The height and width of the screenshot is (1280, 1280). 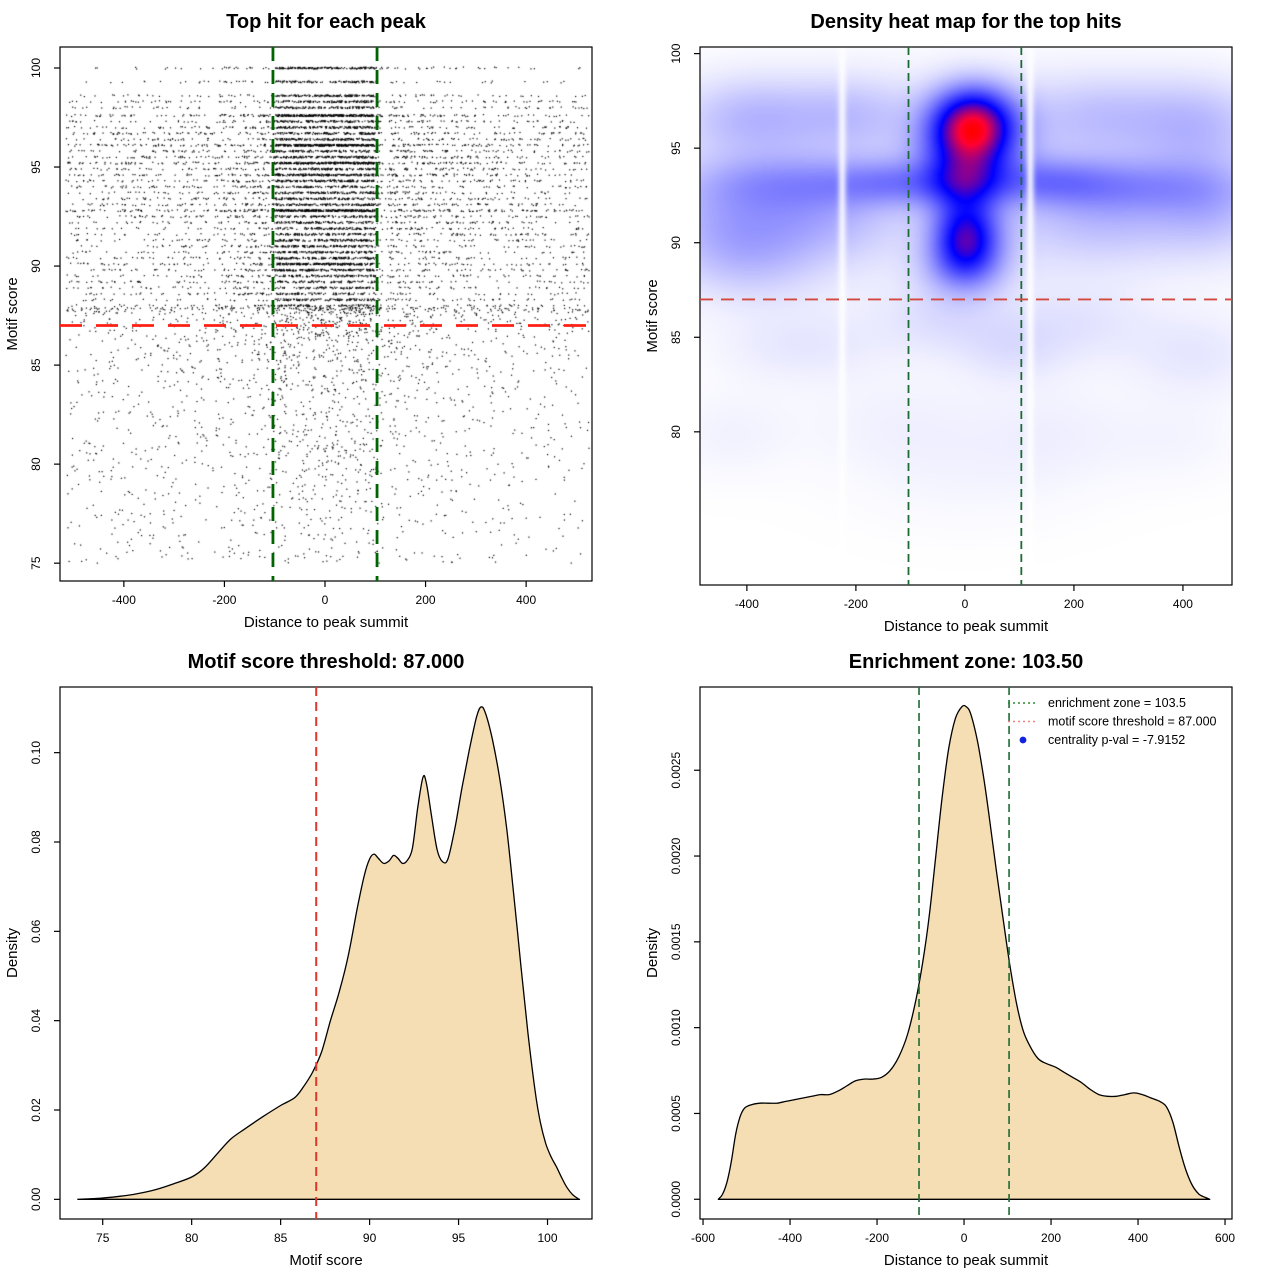 I want to click on x-tick-label: 95, so click(x=459, y=1238).